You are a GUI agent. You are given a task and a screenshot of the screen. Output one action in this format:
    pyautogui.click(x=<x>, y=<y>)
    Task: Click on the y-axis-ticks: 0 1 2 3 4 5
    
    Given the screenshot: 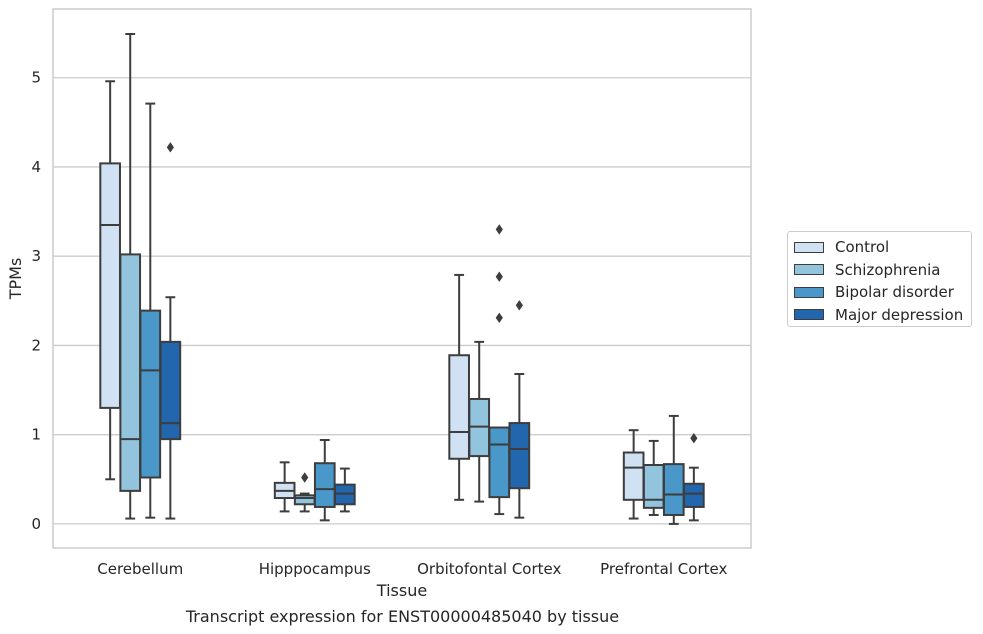 What is the action you would take?
    pyautogui.click(x=36, y=301)
    